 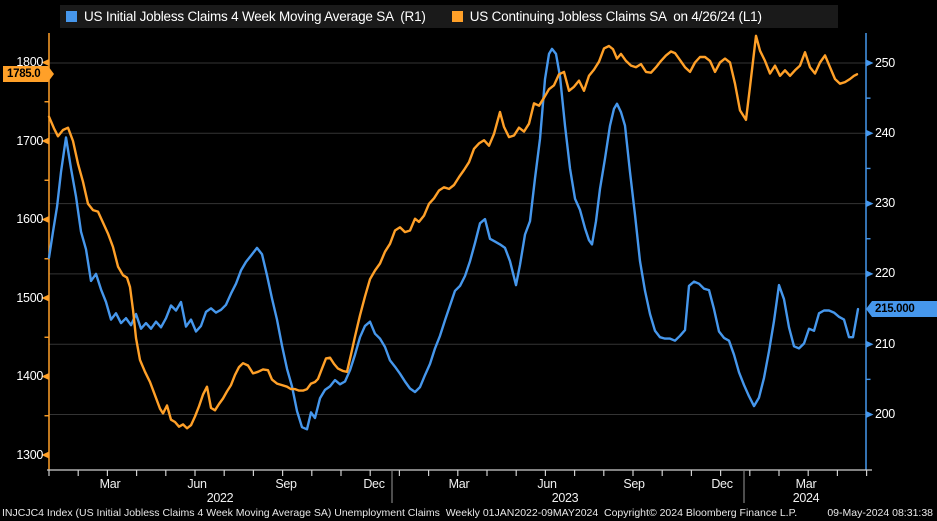 What do you see at coordinates (885, 414) in the screenshot?
I see `right-axis-tick-label: 200` at bounding box center [885, 414].